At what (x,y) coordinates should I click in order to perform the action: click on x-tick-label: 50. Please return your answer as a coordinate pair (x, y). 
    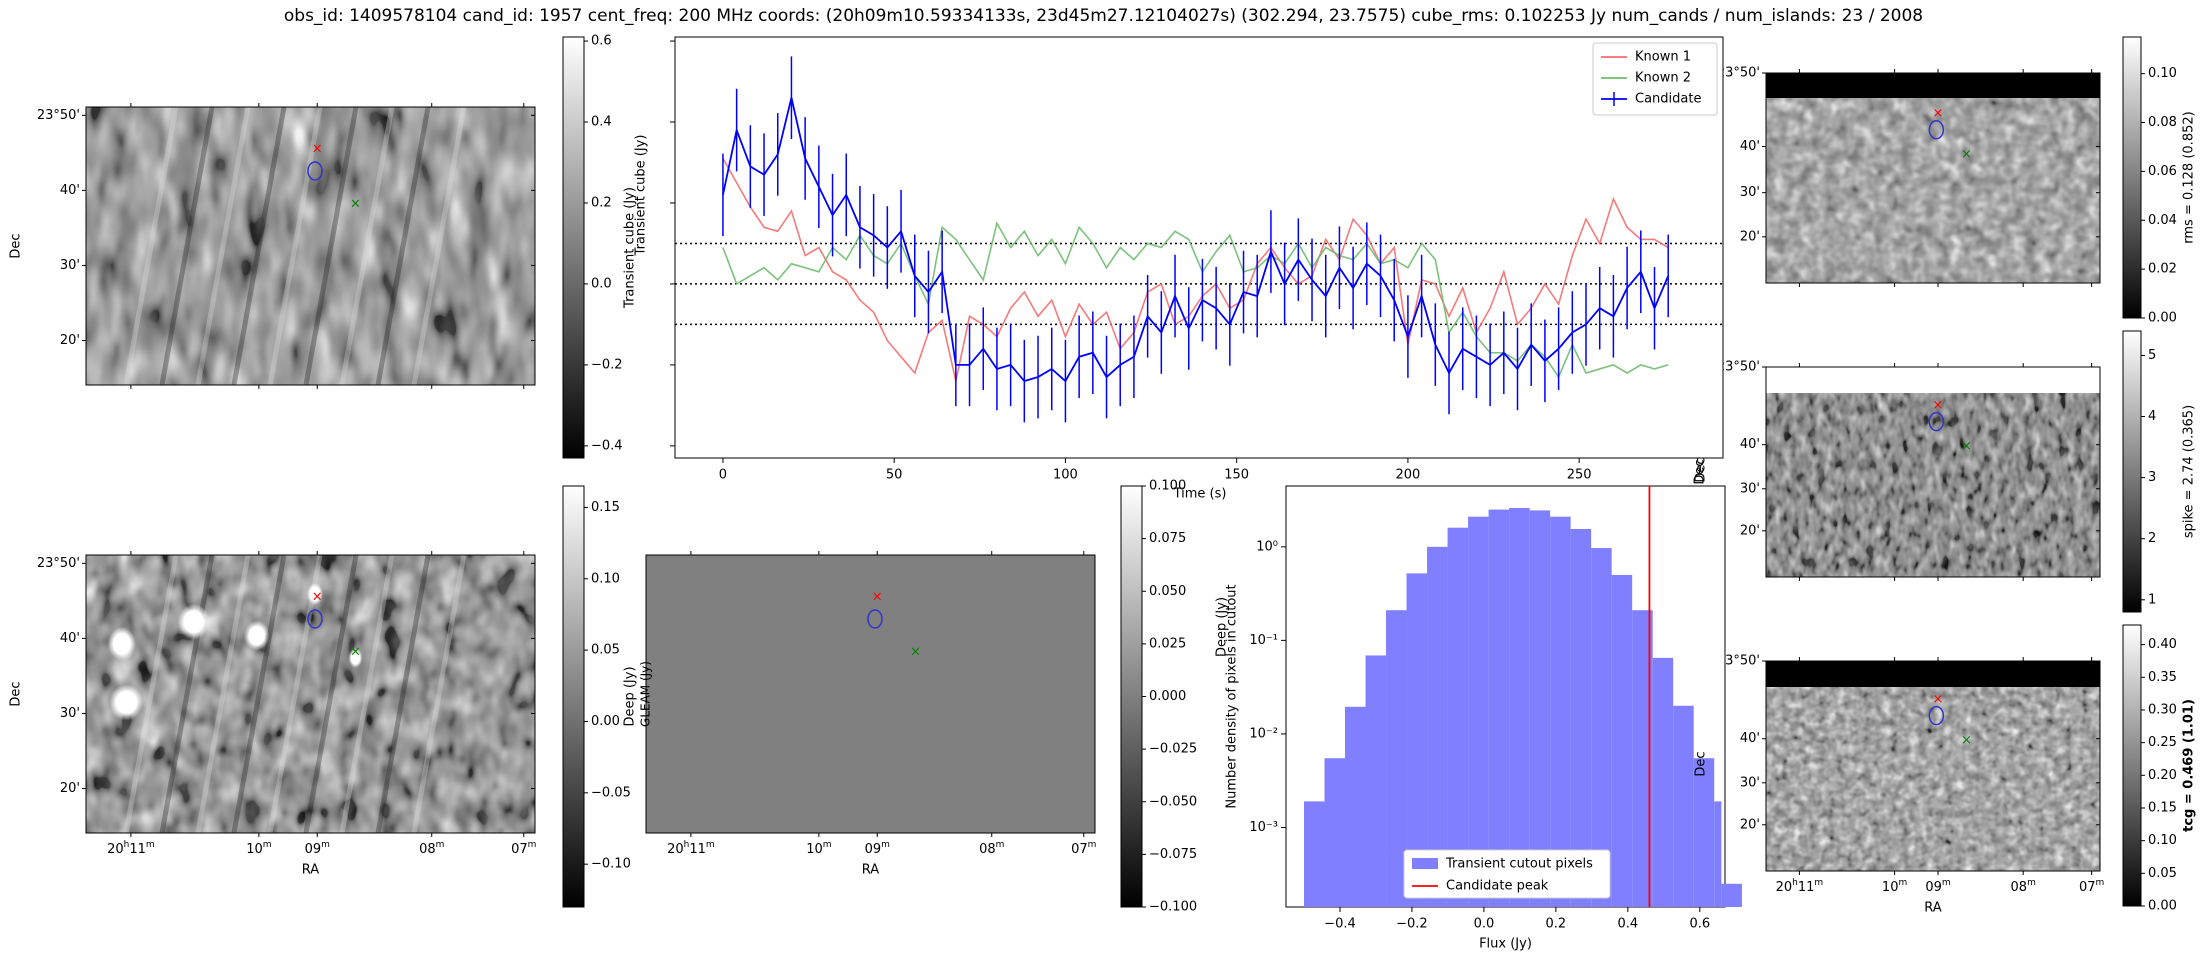
    Looking at the image, I should click on (894, 475).